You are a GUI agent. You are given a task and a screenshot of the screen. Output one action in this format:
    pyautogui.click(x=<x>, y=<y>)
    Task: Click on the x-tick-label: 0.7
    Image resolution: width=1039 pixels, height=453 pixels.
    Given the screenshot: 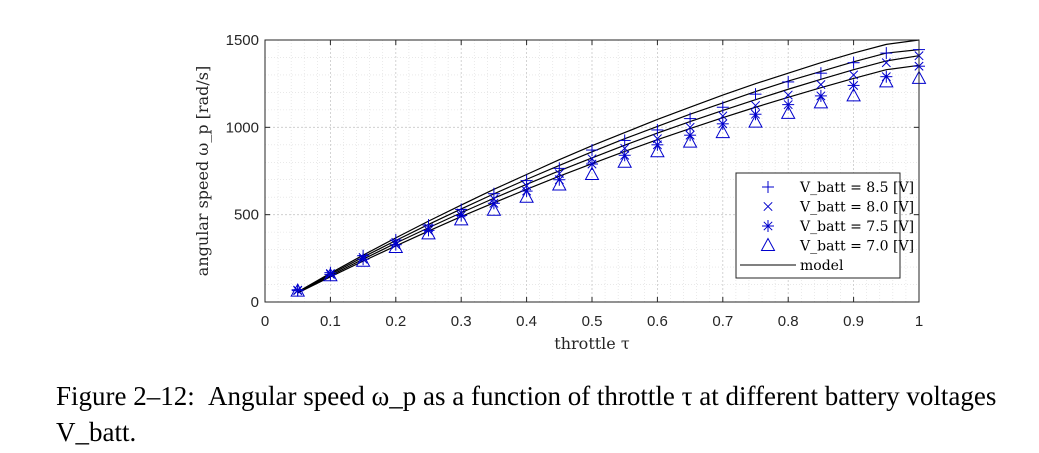 What is the action you would take?
    pyautogui.click(x=722, y=321)
    